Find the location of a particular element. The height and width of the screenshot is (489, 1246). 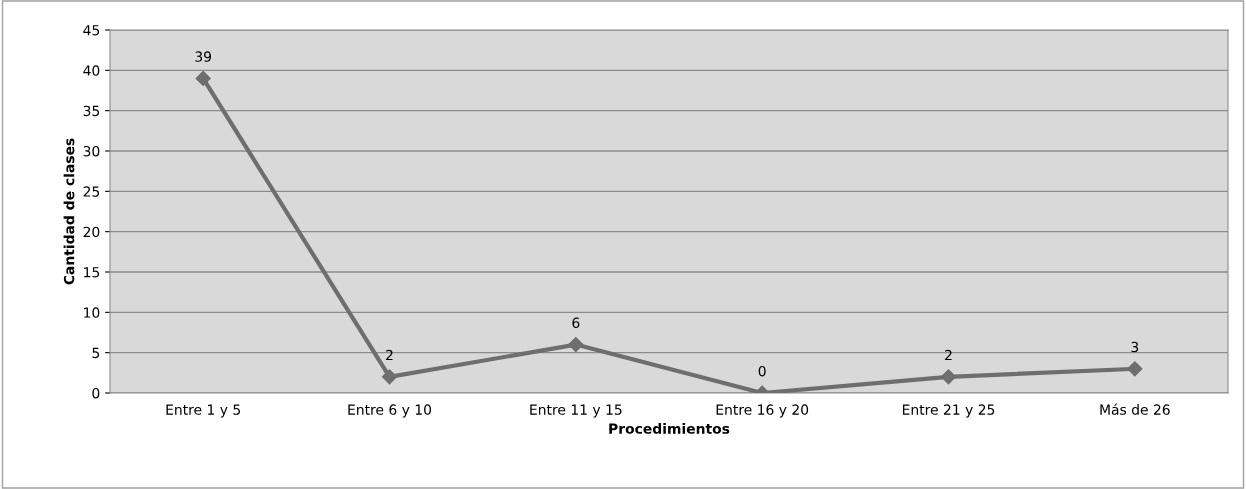

x-tick-label: Entre 21 y 25 is located at coordinates (948, 411).